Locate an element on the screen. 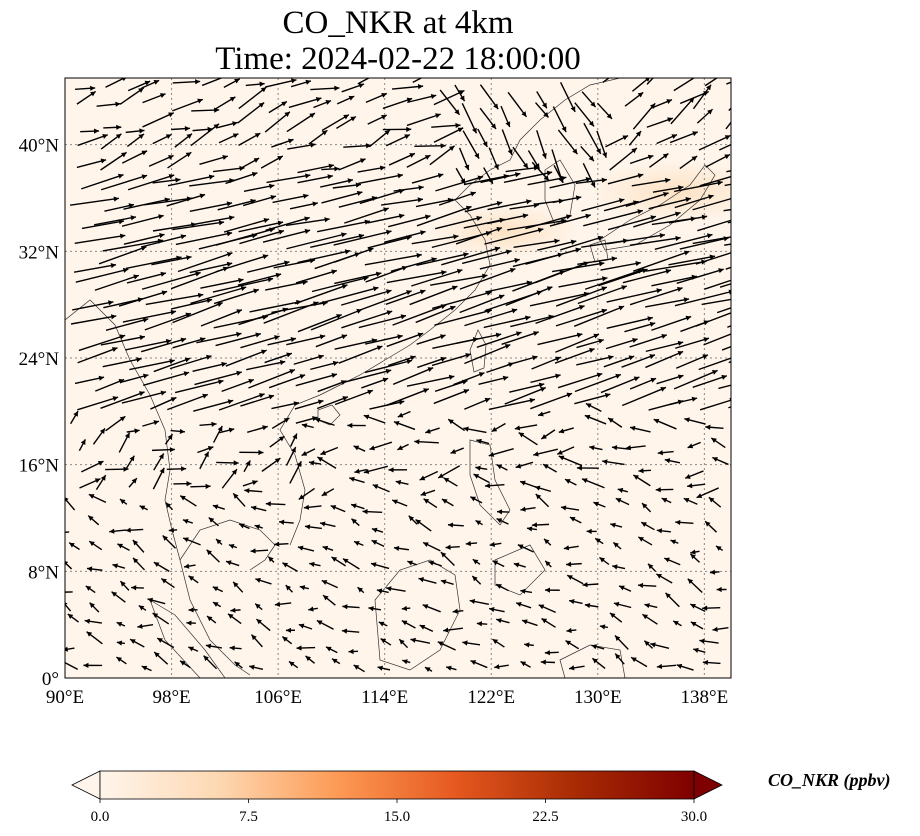 The image size is (920, 836). coastline-luzon is located at coordinates (490, 482).